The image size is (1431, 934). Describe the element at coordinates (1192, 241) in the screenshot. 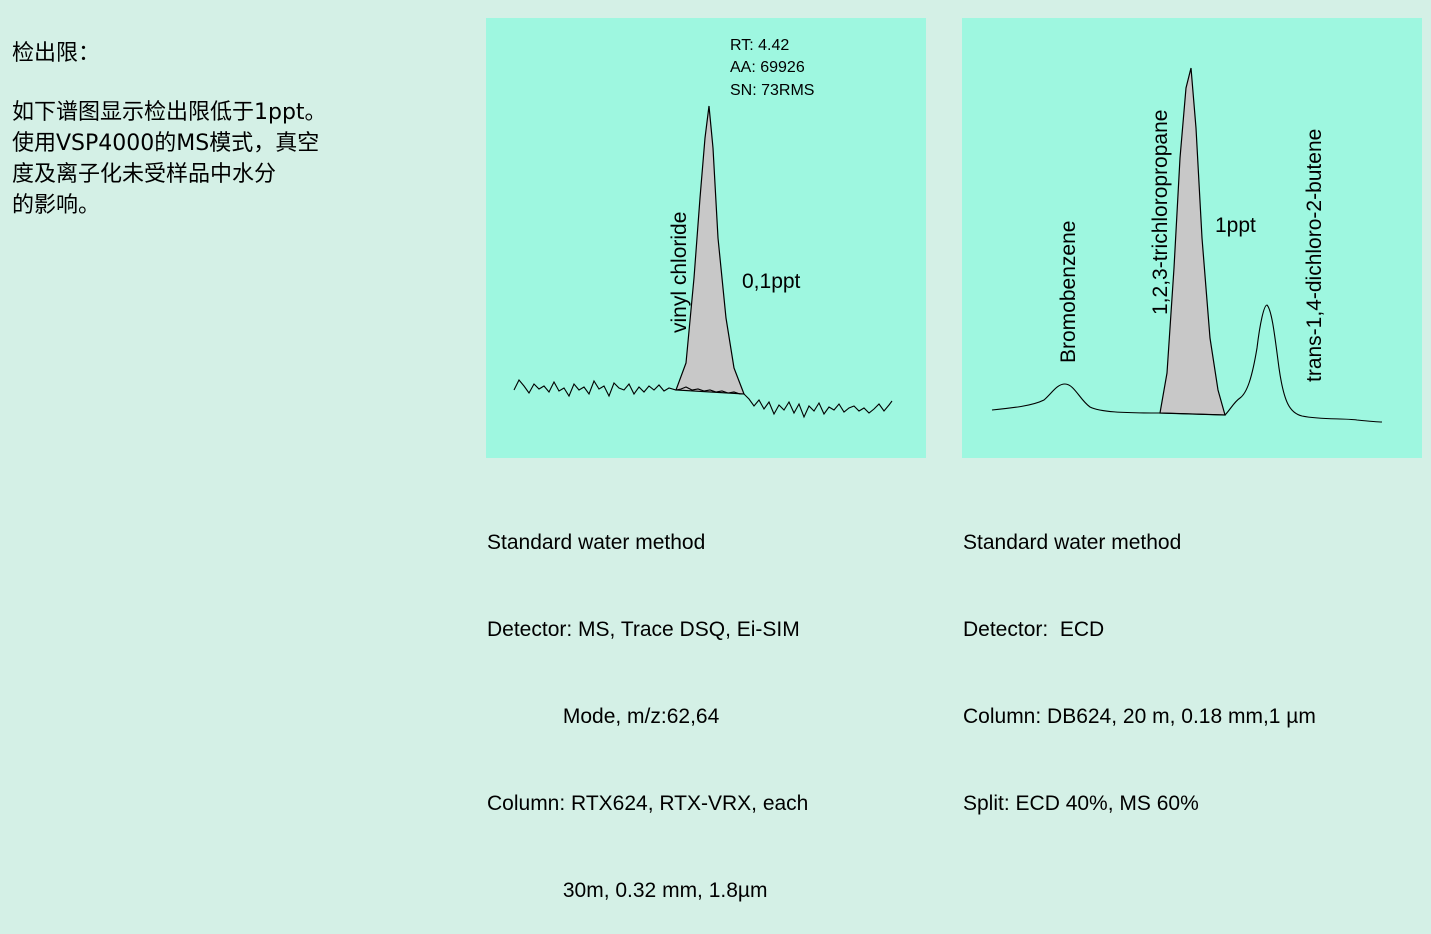

I see `trichloropropane-peak-area` at that location.